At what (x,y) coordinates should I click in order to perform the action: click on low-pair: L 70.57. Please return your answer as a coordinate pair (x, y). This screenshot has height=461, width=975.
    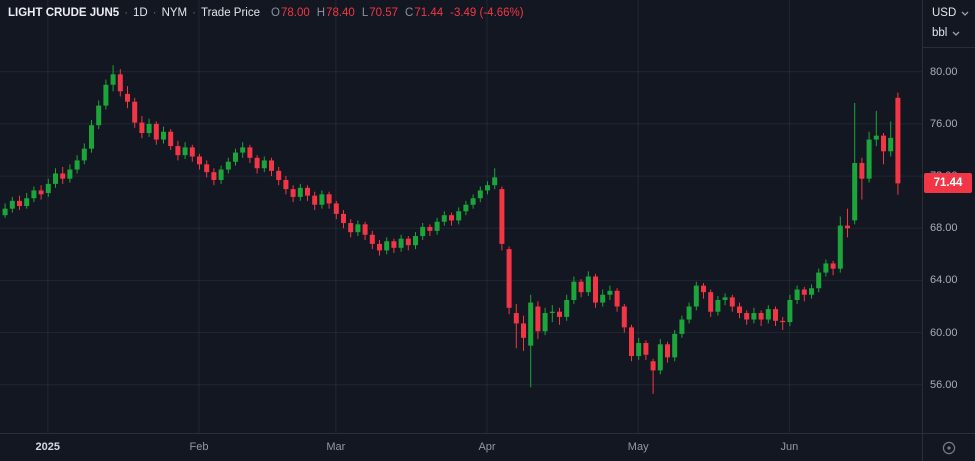
    Looking at the image, I should click on (380, 13).